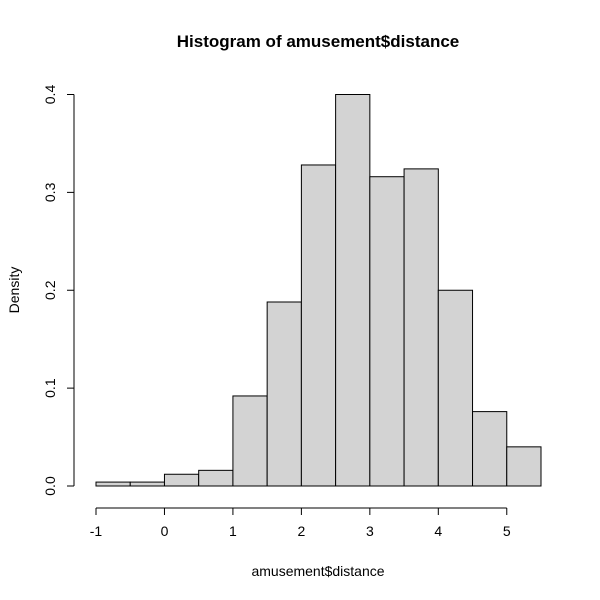 Image resolution: width=600 pixels, height=600 pixels. I want to click on chart-title: Histogram of amusement$distance, so click(318, 41).